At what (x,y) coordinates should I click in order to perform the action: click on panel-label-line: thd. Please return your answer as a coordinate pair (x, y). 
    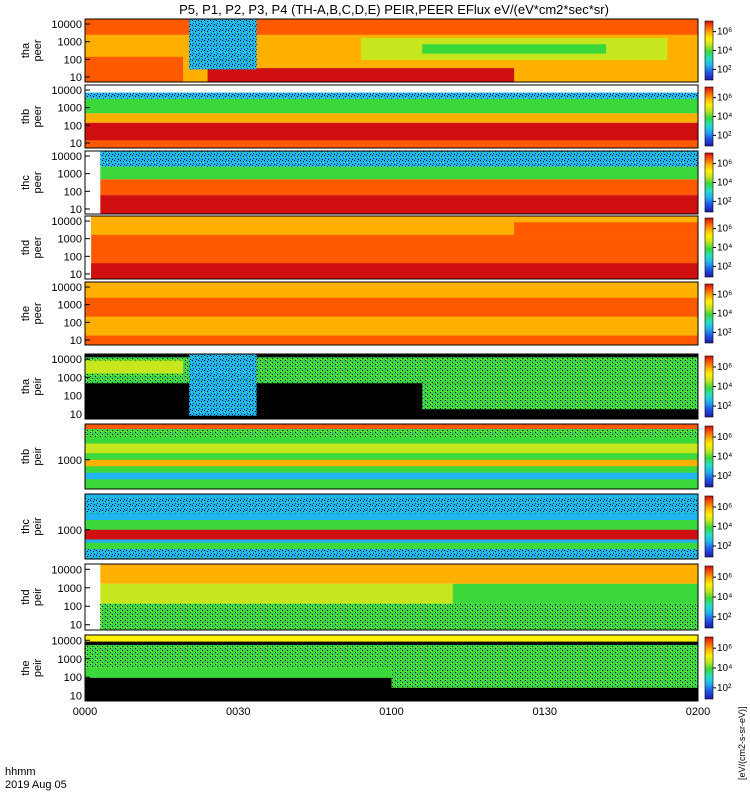
    Looking at the image, I should click on (26, 247).